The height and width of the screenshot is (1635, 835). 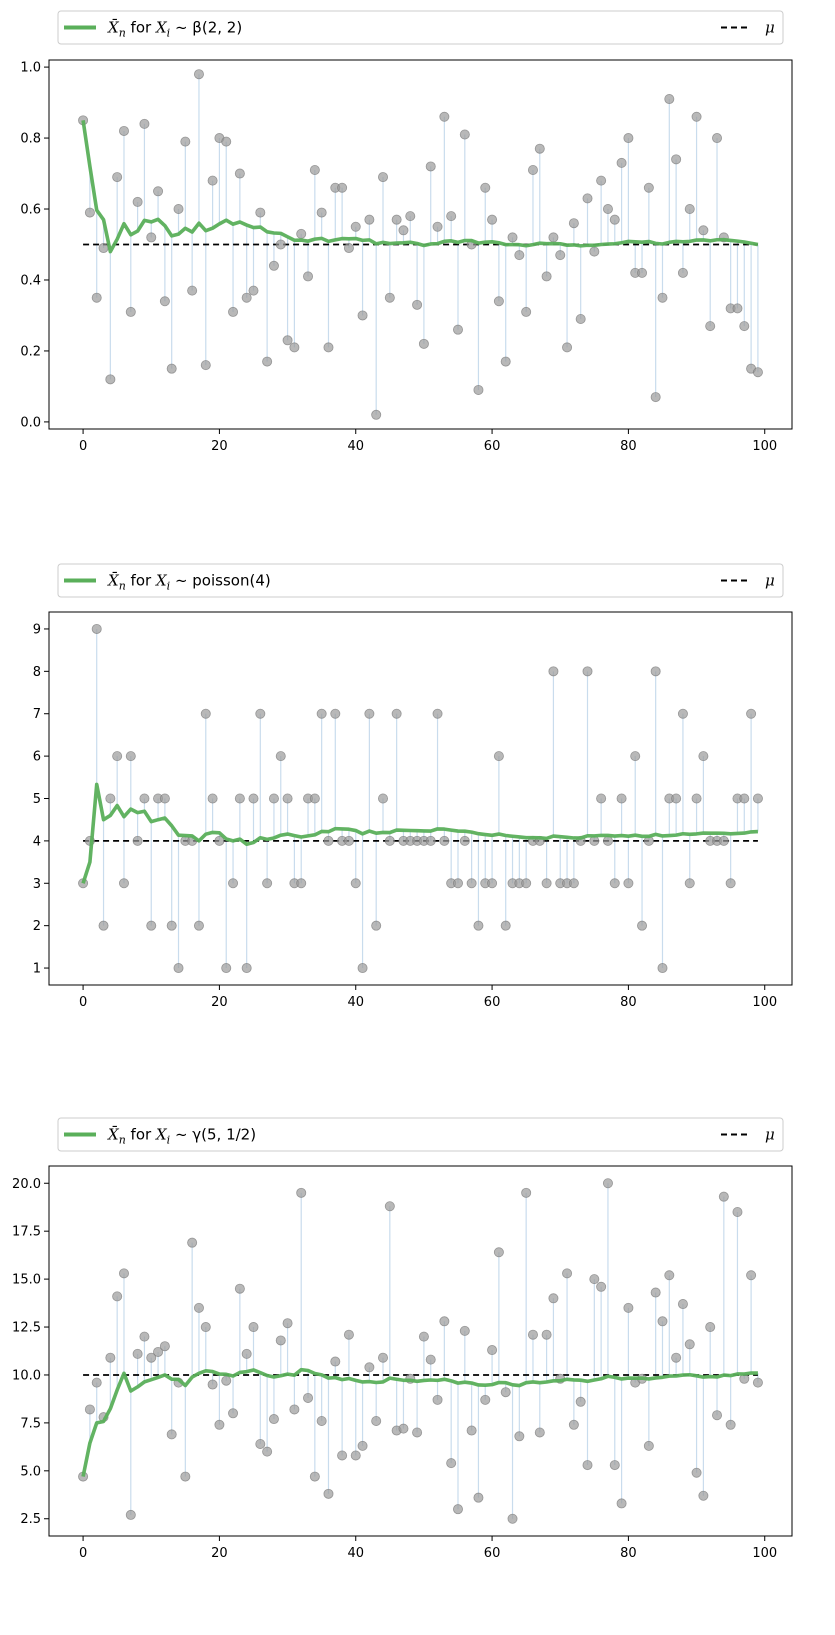 I want to click on y-tick-label: 2, so click(x=37, y=926).